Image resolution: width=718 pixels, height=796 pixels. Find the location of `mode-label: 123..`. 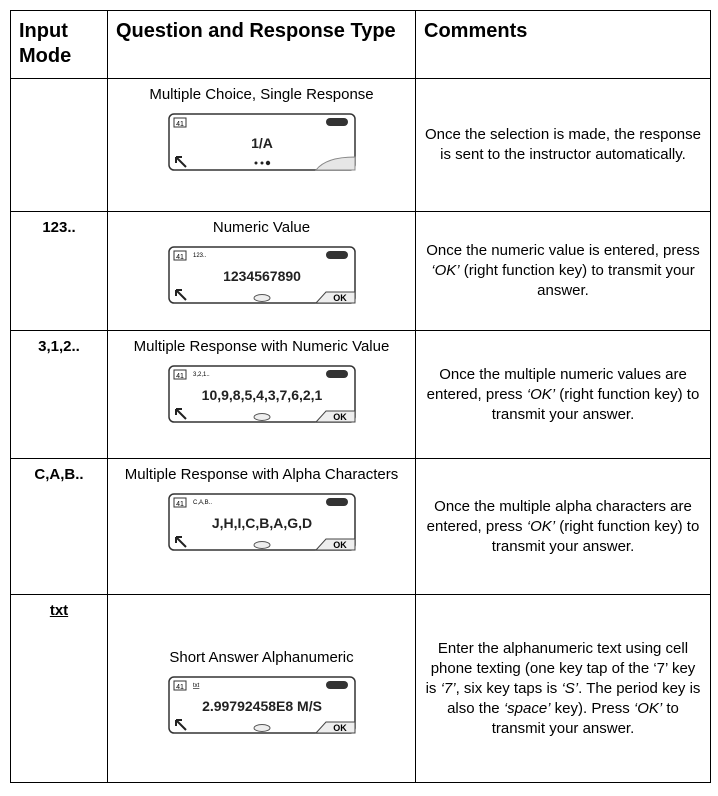

mode-label: 123.. is located at coordinates (200, 256).